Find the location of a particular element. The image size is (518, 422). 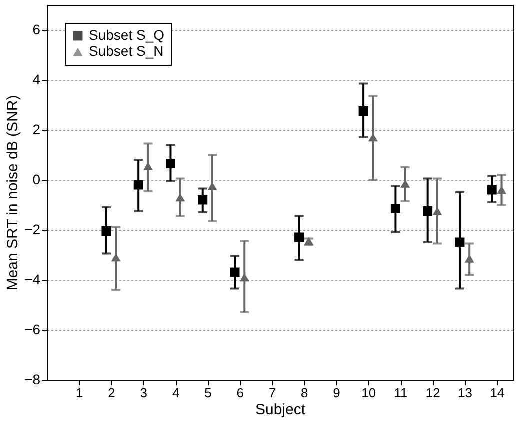

y-tick-label: 4 is located at coordinates (36, 80).